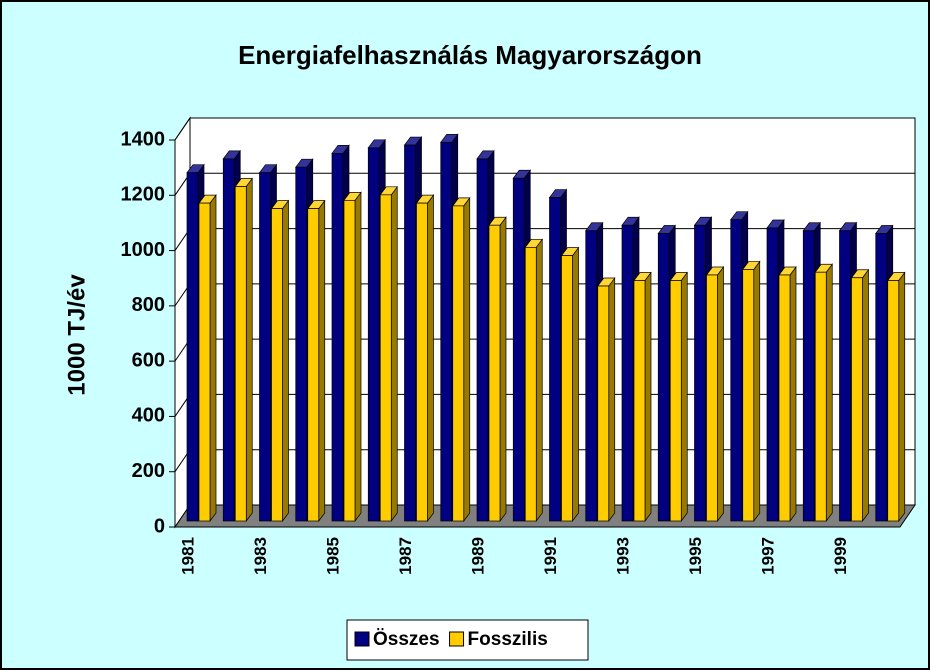 The width and height of the screenshot is (930, 670). What do you see at coordinates (840, 556) in the screenshot?
I see `x-tick-label: 1999` at bounding box center [840, 556].